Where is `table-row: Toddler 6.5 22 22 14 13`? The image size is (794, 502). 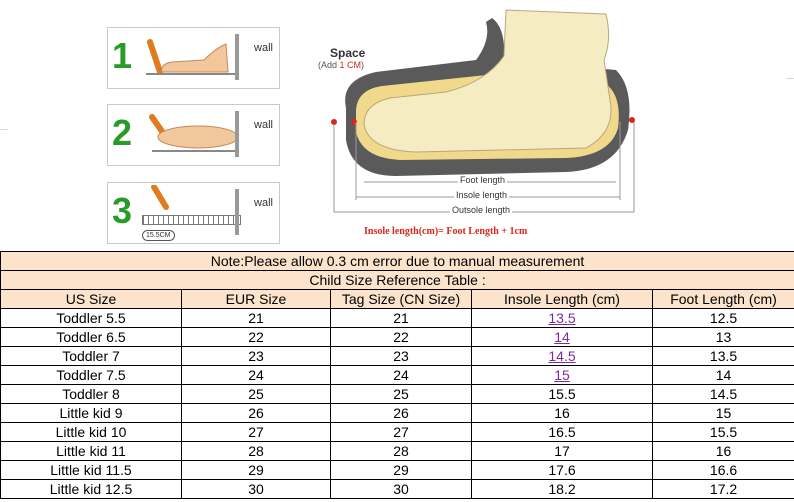
table-row: Toddler 6.5 22 22 14 13 is located at coordinates (397, 337).